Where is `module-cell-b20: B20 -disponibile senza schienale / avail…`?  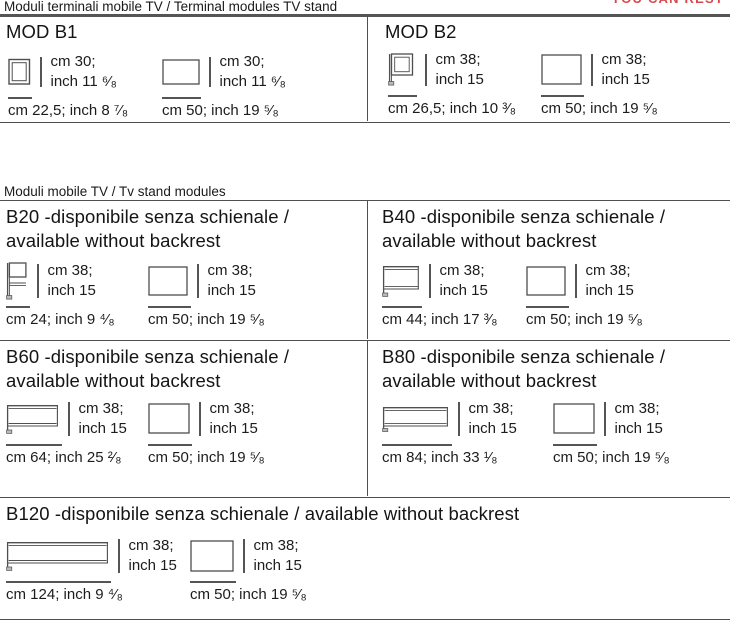 module-cell-b20: B20 -disponibile senza schienale / avail… is located at coordinates (185, 270).